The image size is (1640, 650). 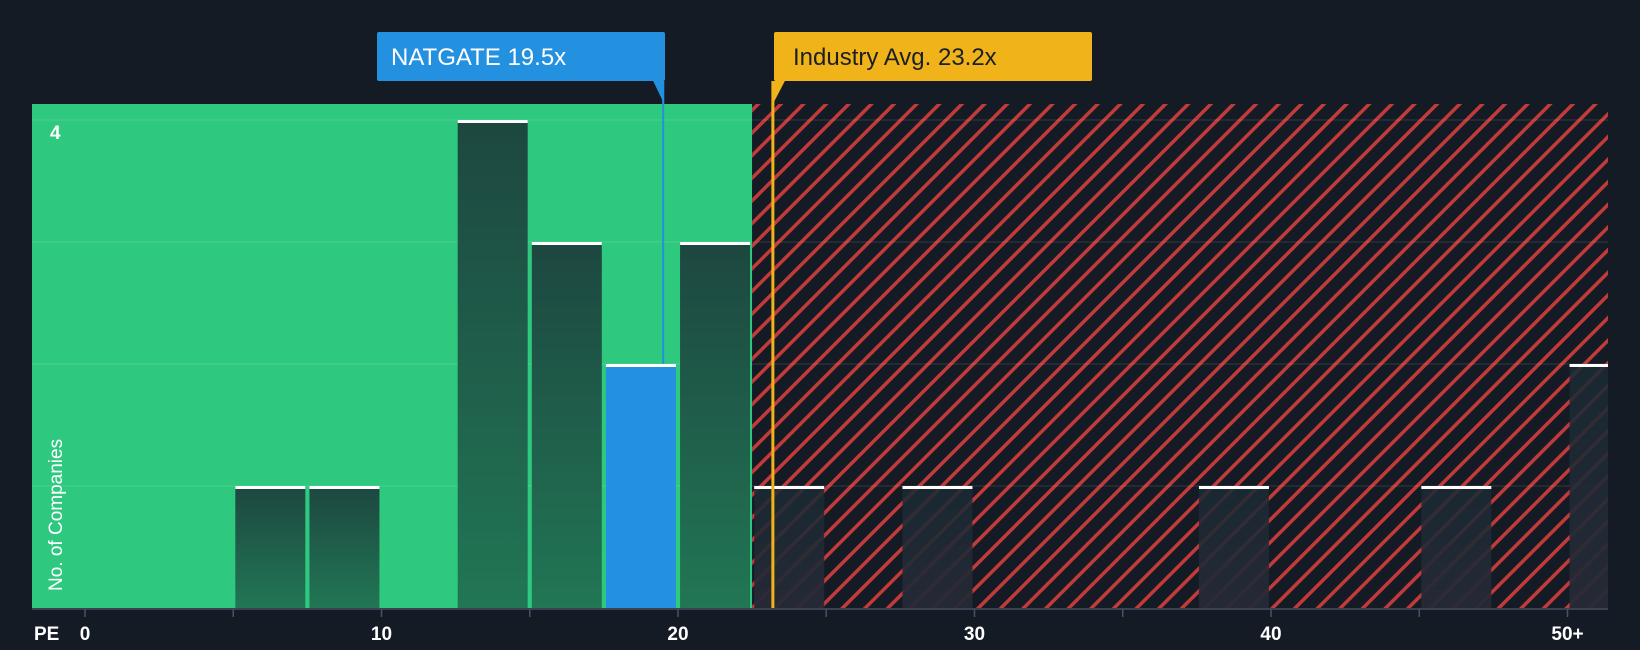 I want to click on y-tick-label-4: 4, so click(x=55, y=133).